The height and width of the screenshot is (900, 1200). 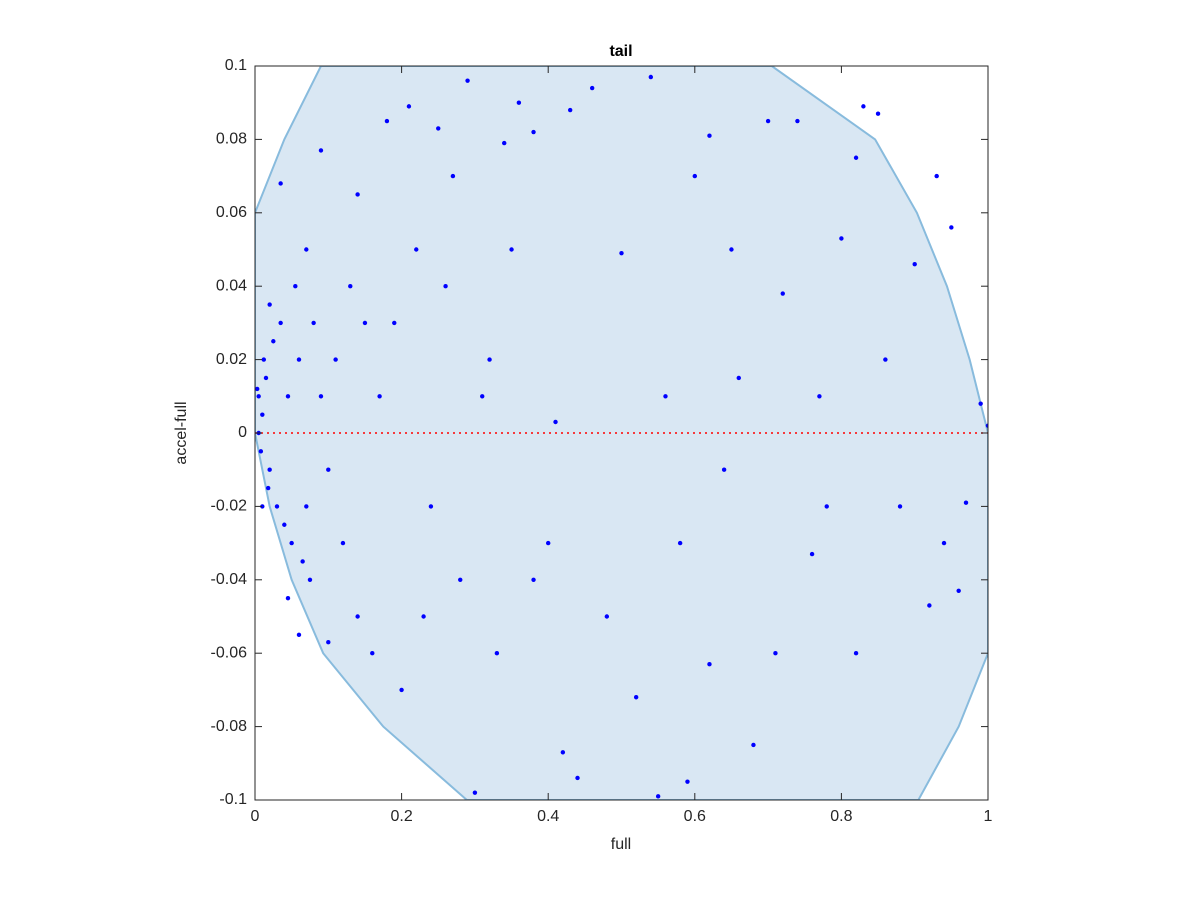 I want to click on y-tick-label: -0.02, so click(x=229, y=506).